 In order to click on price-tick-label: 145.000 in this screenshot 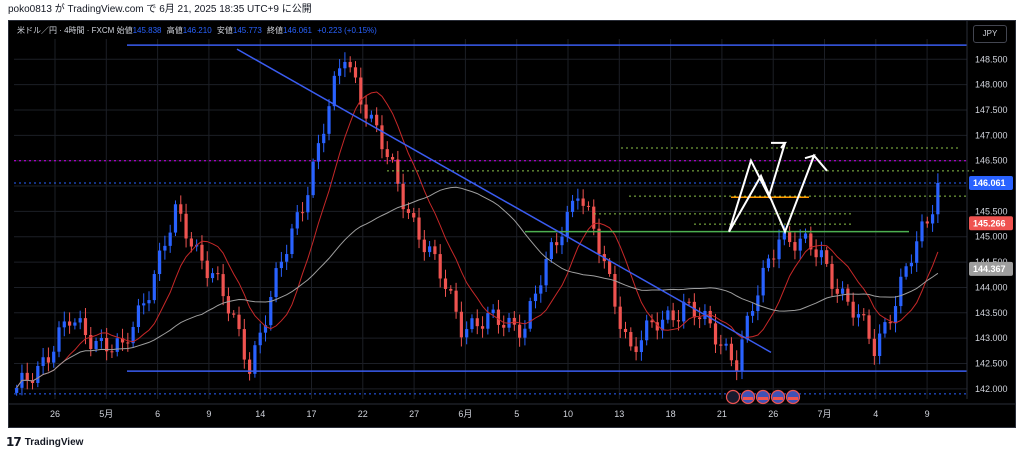, I will do `click(991, 237)`.